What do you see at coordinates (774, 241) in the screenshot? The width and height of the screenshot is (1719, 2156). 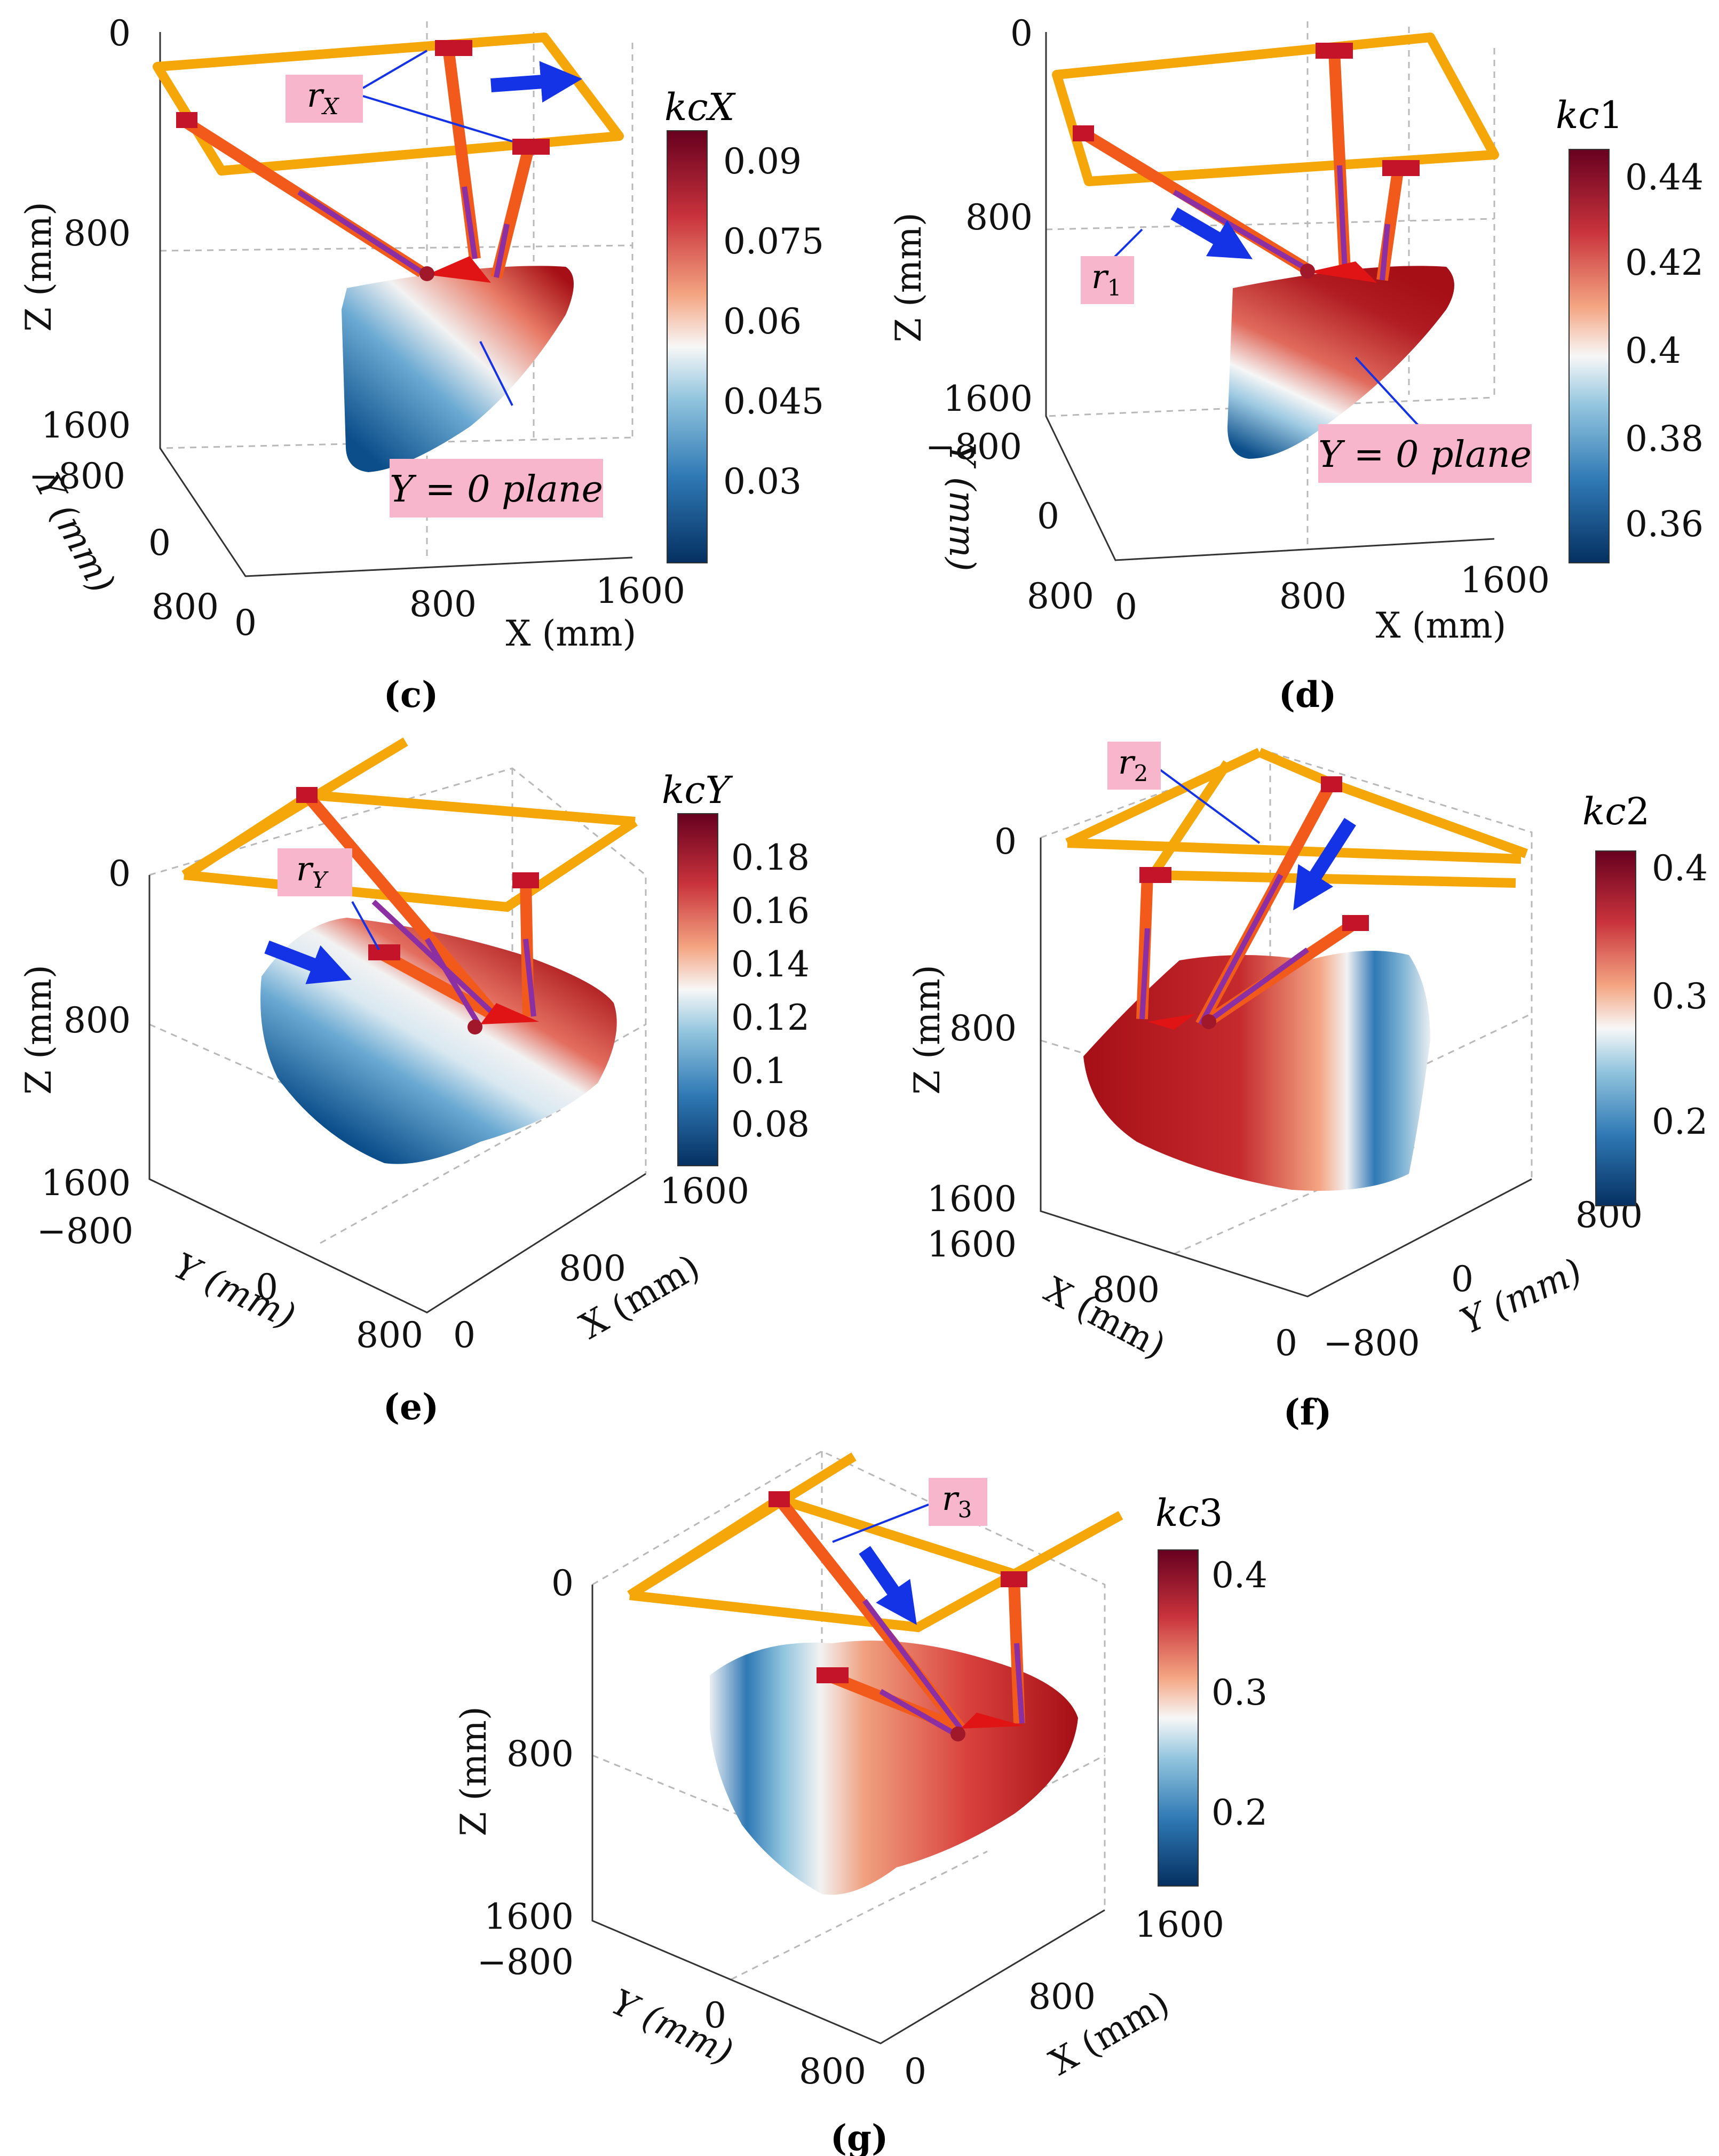 I see `colorbar-tick-label: 0.075` at bounding box center [774, 241].